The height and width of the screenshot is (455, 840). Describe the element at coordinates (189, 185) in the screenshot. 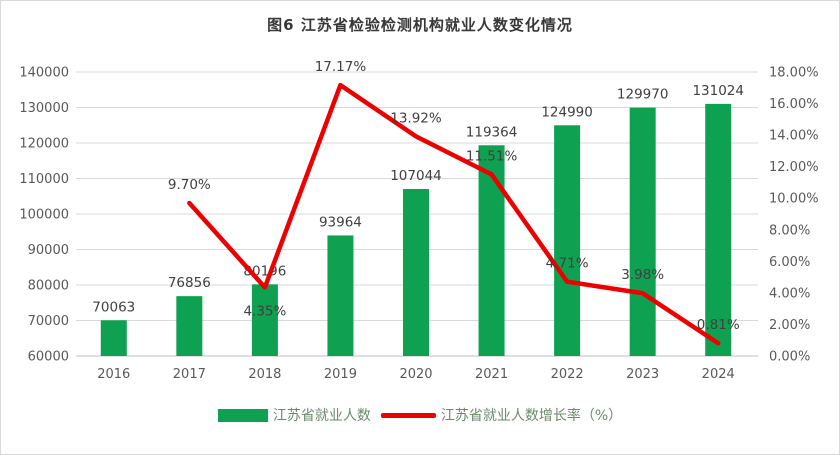

I see `line-value-label: 9.70%` at that location.